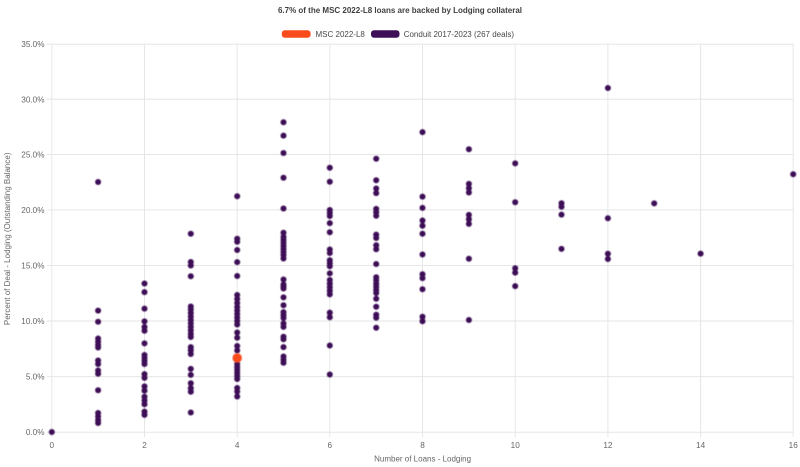 Image resolution: width=800 pixels, height=467 pixels. I want to click on svg-text: Number of Loans - Lodging, so click(422, 459).